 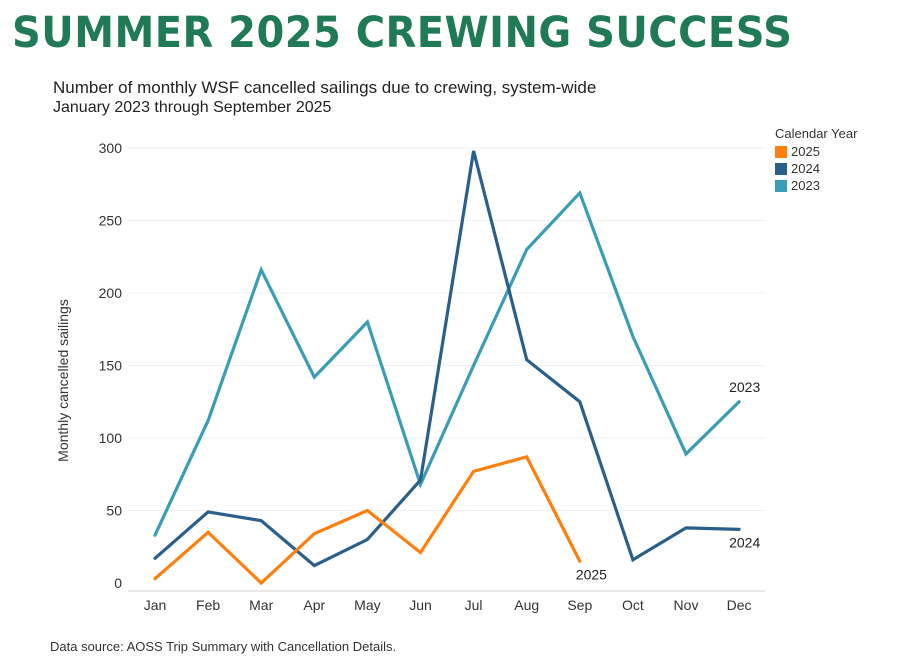 I want to click on y-tick-label-250: 250, so click(x=111, y=221).